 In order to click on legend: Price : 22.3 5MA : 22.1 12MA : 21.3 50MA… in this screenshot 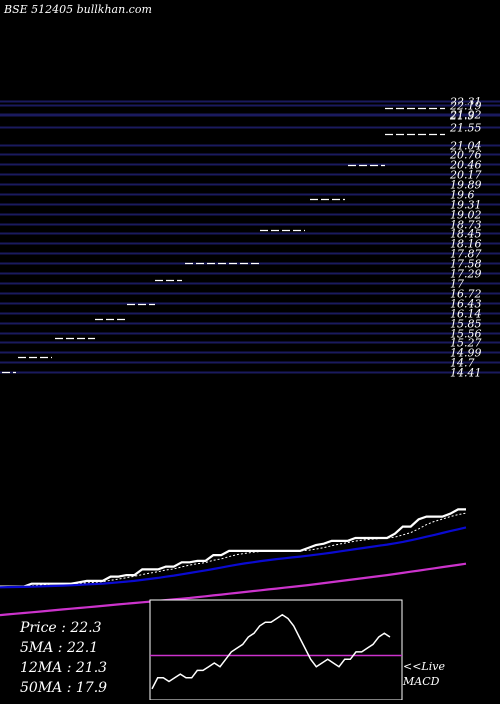, I will do `click(63, 658)`.